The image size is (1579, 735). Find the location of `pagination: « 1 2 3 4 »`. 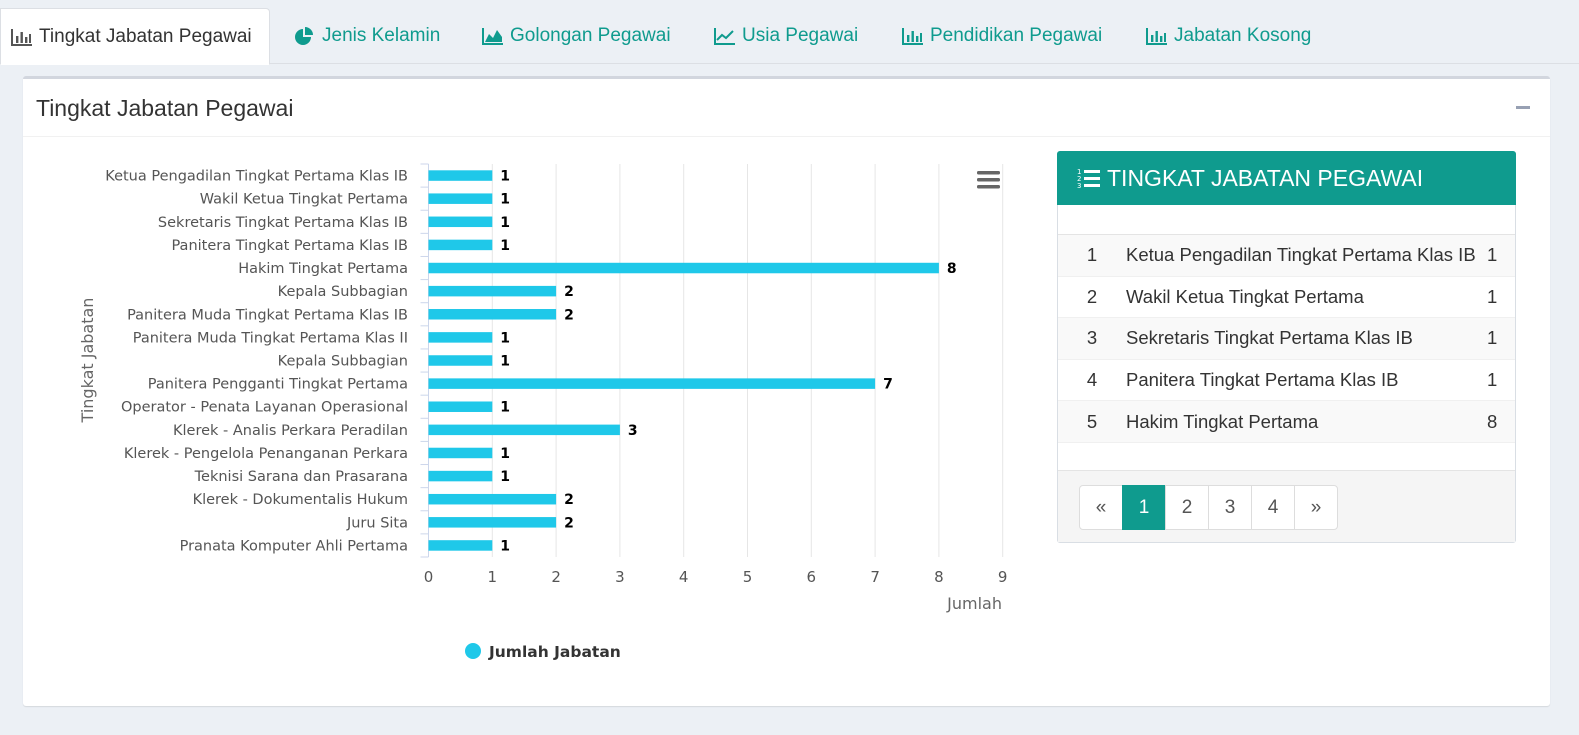

pagination: « 1 2 3 4 » is located at coordinates (1208, 507).